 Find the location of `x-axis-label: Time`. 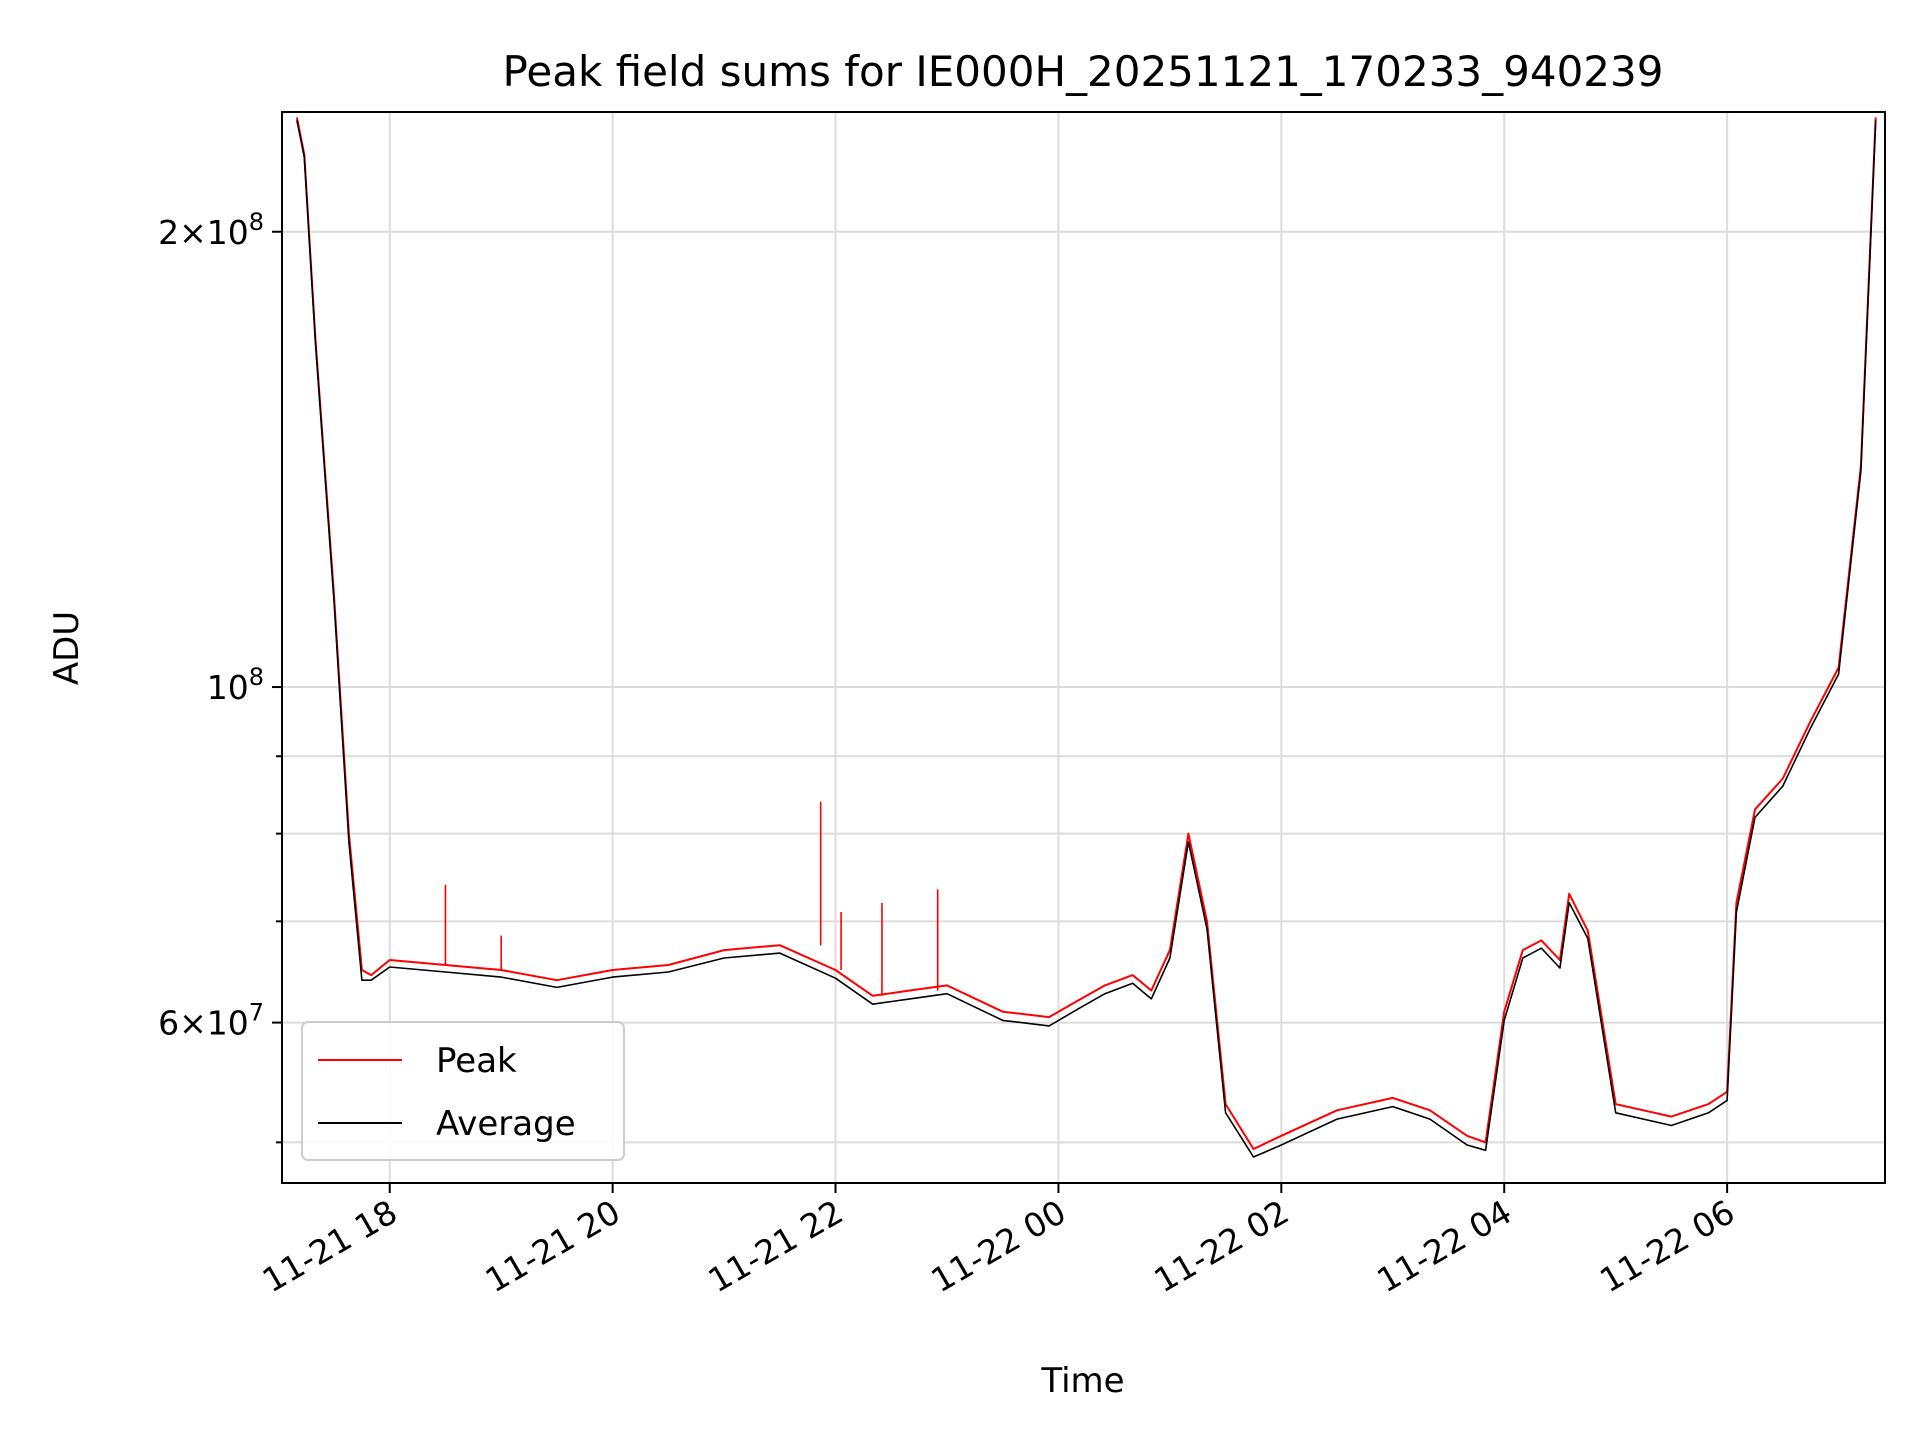

x-axis-label: Time is located at coordinates (1082, 1381).